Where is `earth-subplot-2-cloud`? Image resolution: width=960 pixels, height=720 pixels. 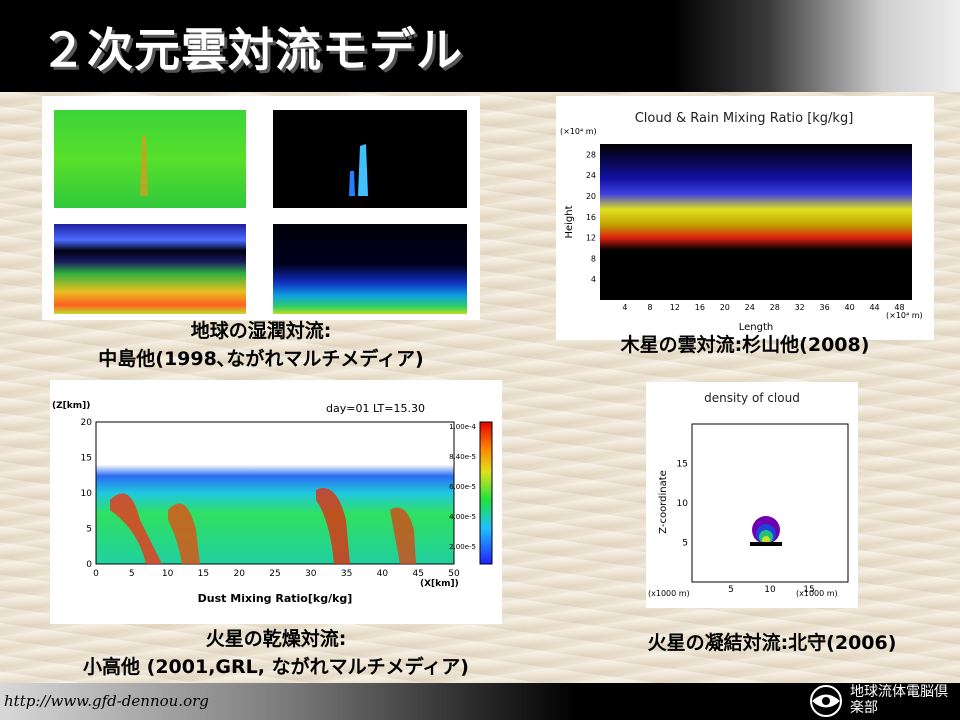 earth-subplot-2-cloud is located at coordinates (363, 170).